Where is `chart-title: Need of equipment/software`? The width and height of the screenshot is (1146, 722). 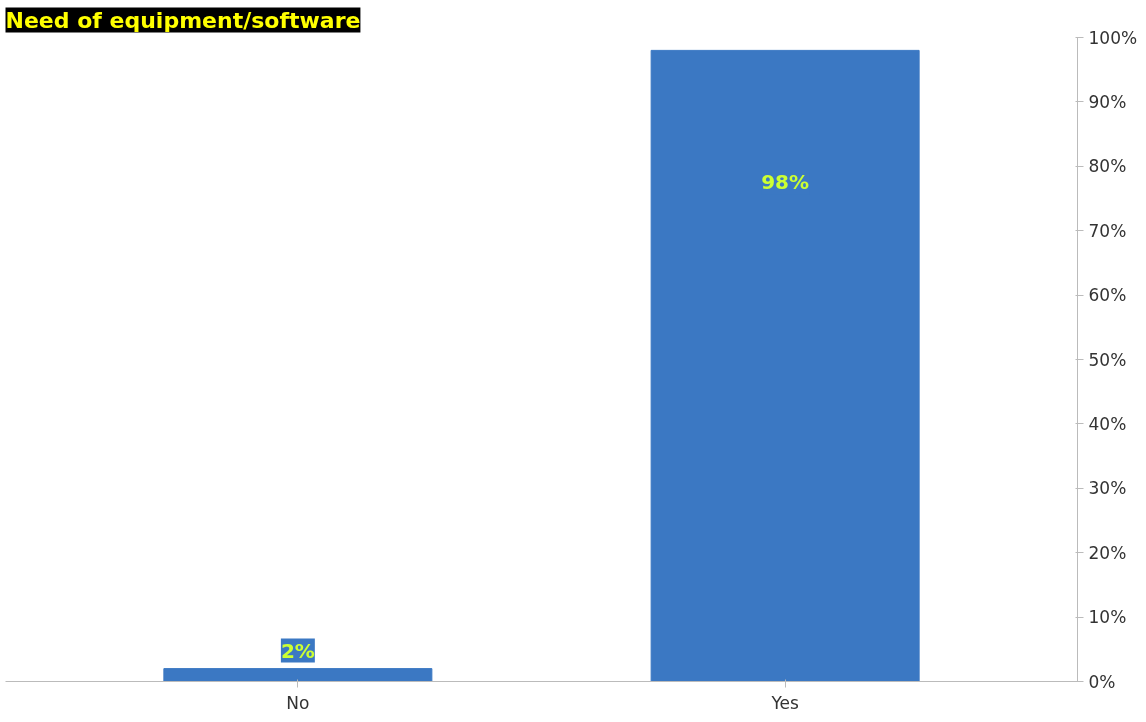
chart-title: Need of equipment/software is located at coordinates (183, 20).